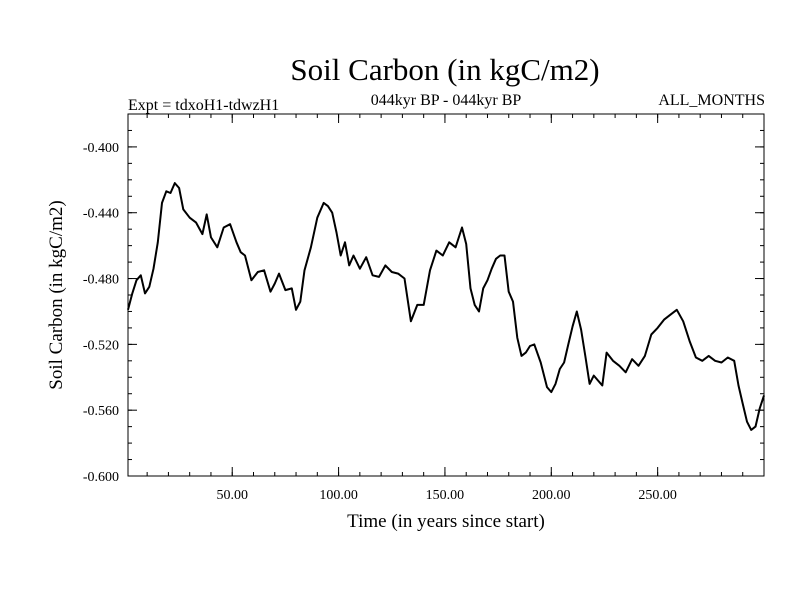 This screenshot has height=605, width=800. Describe the element at coordinates (444, 69) in the screenshot. I see `chart-title: Soil Carbon (in kgC/m2)` at that location.